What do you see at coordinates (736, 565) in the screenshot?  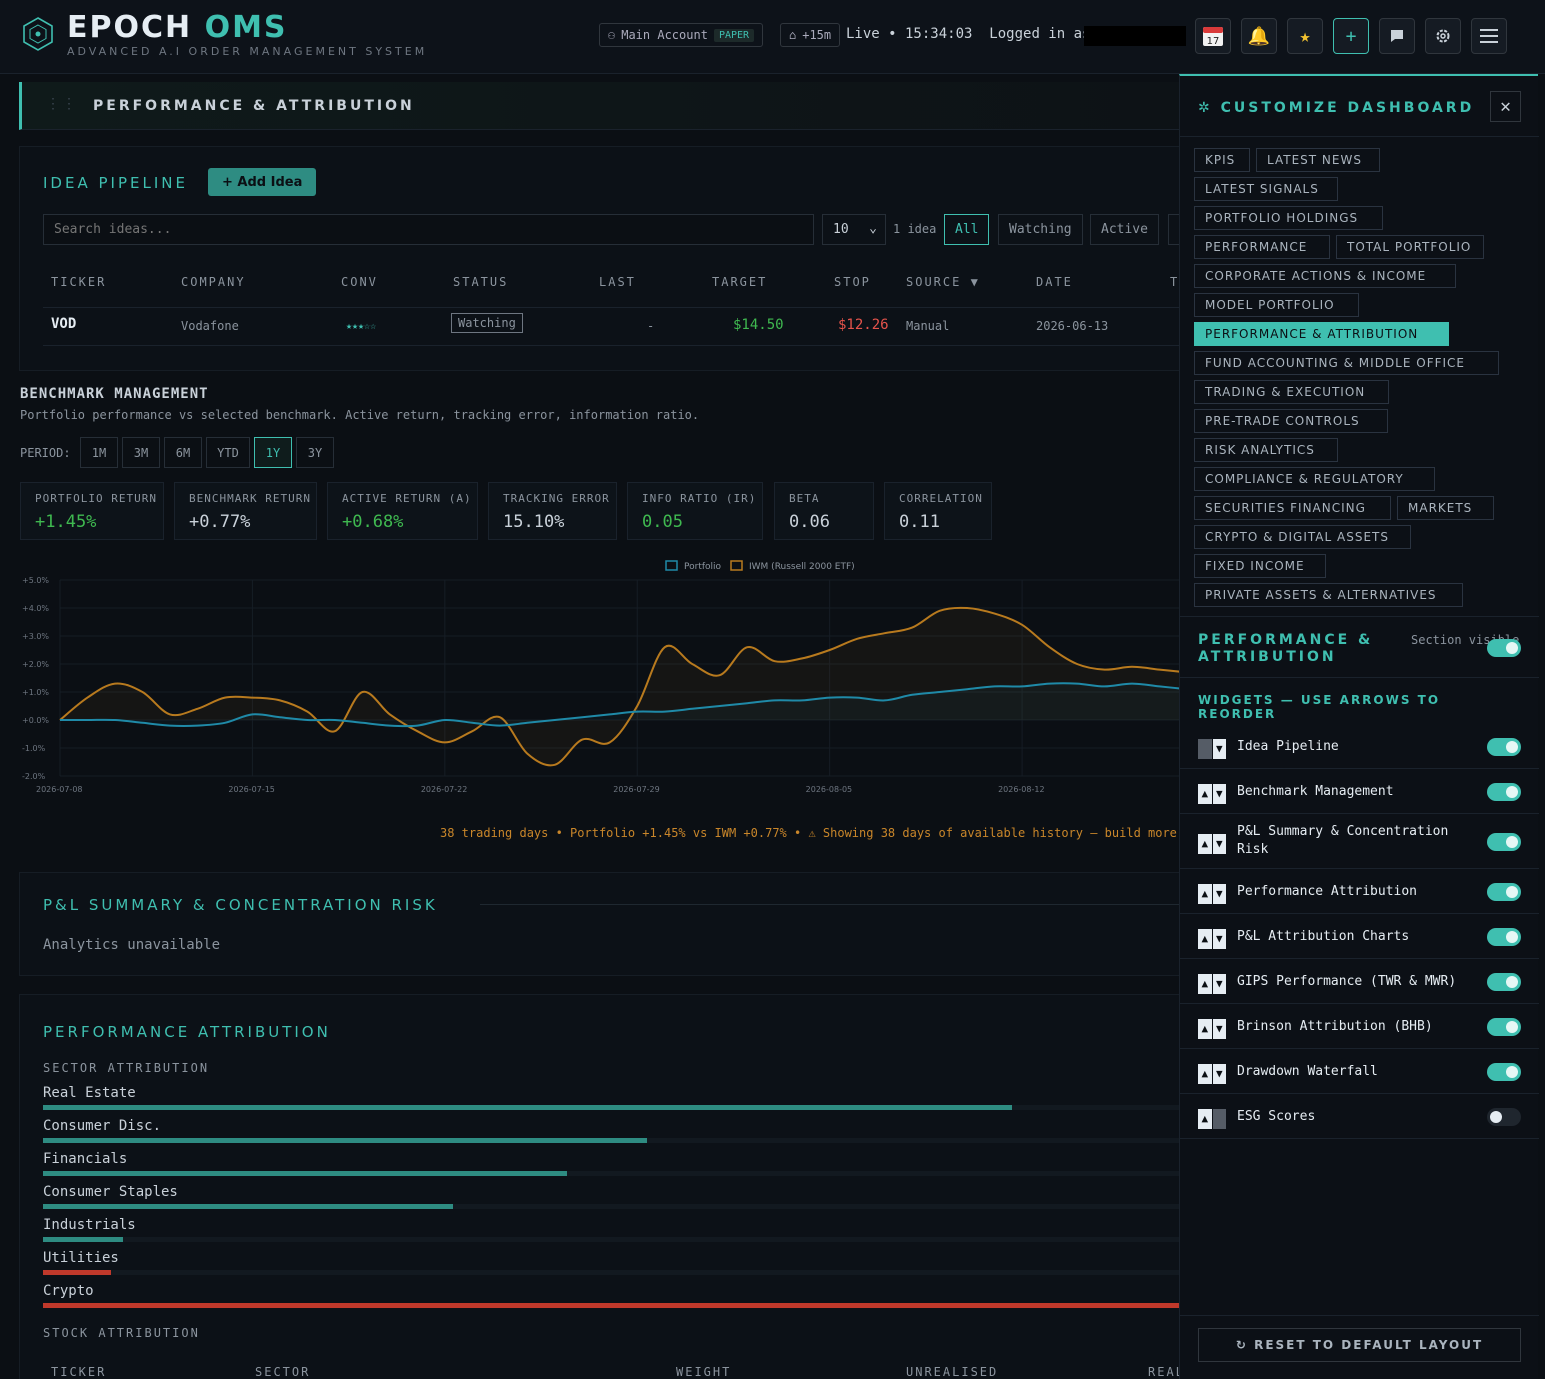 I see `legend-swatch` at bounding box center [736, 565].